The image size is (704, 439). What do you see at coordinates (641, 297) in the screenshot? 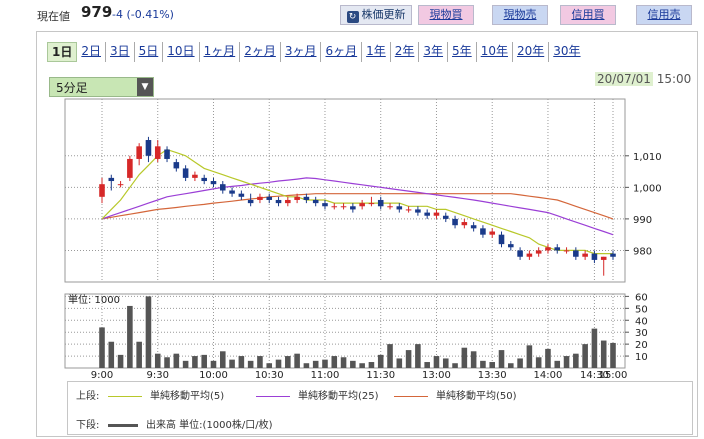
I see `volume-tick-label: 60` at bounding box center [641, 297].